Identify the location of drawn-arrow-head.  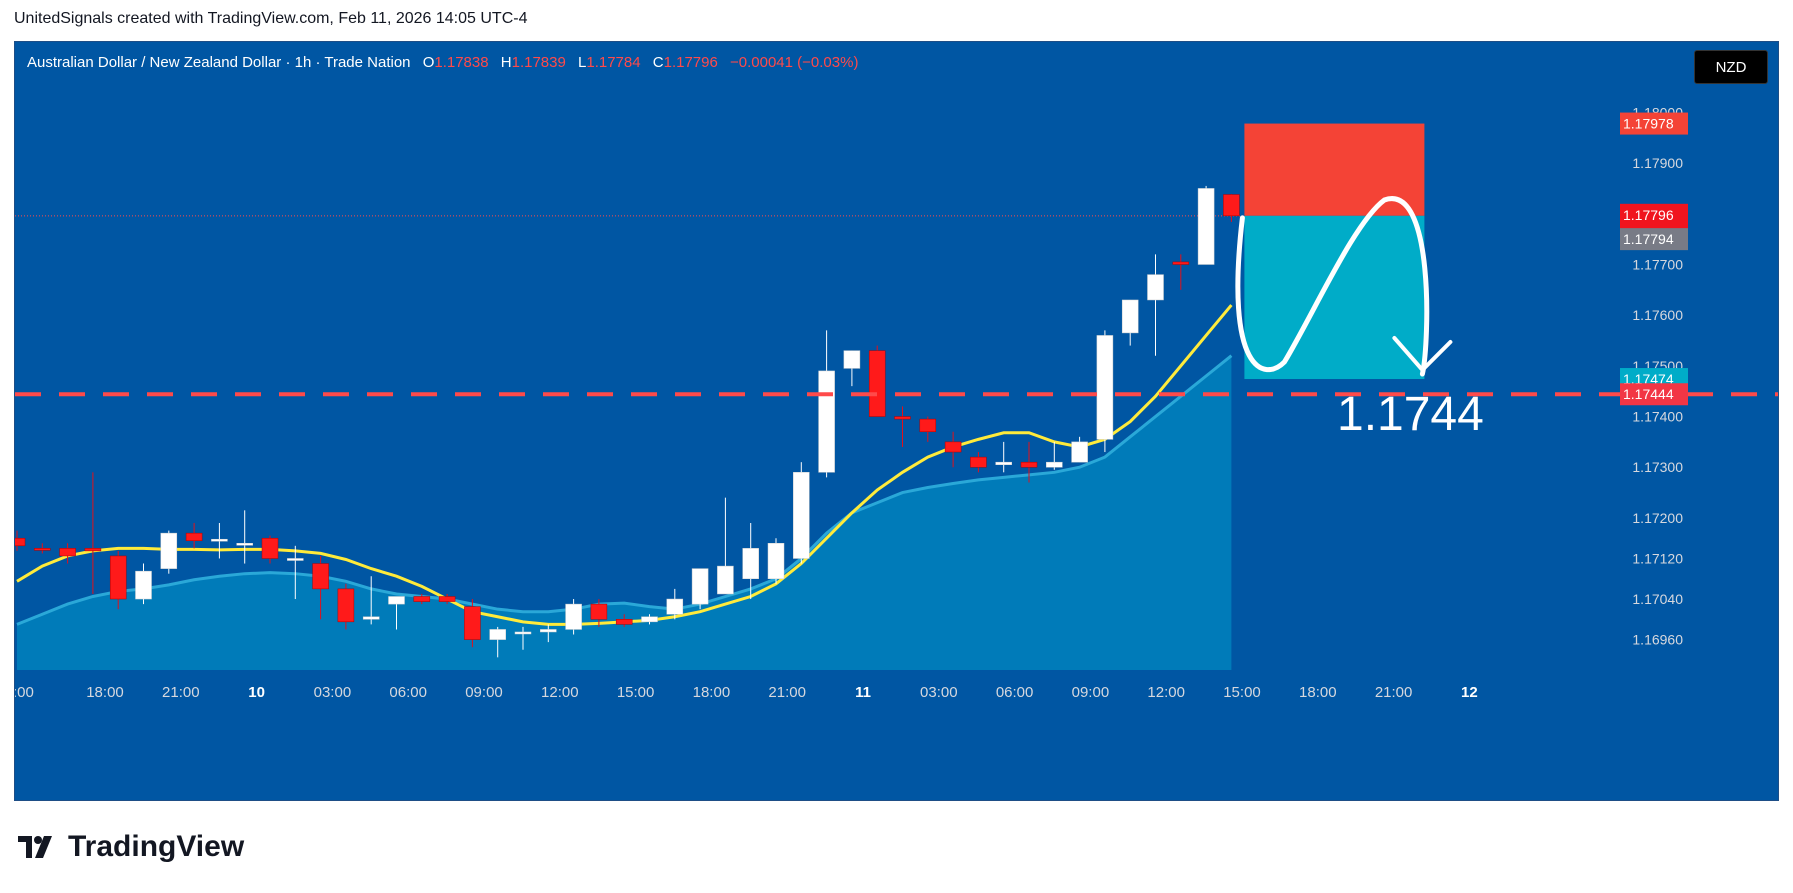
(1422, 354).